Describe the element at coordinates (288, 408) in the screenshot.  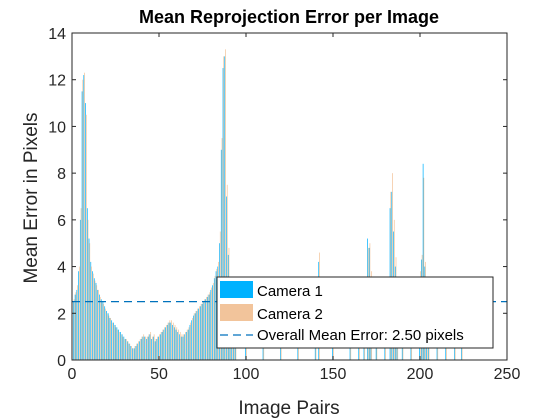
I see `x-axis-label: Image Pairs` at that location.